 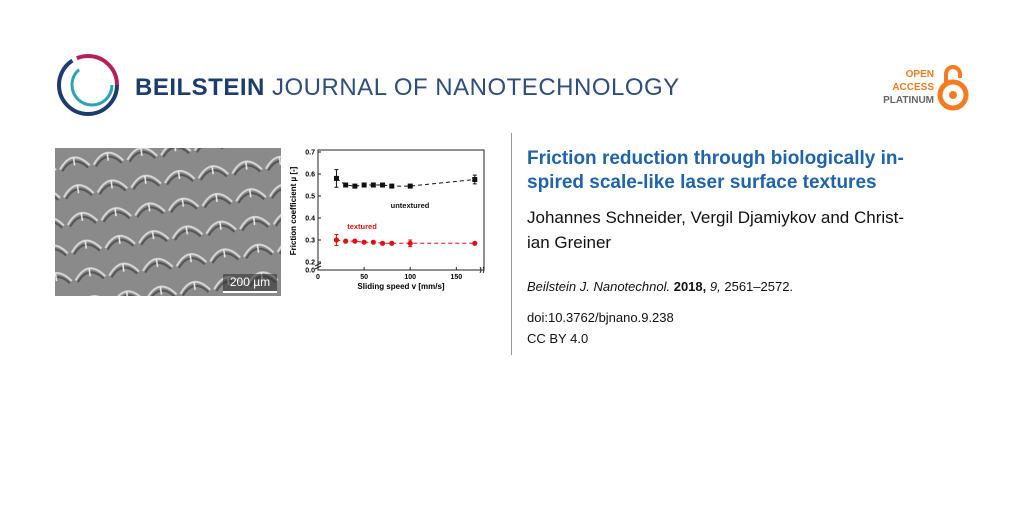 What do you see at coordinates (88, 85) in the screenshot?
I see `logo` at bounding box center [88, 85].